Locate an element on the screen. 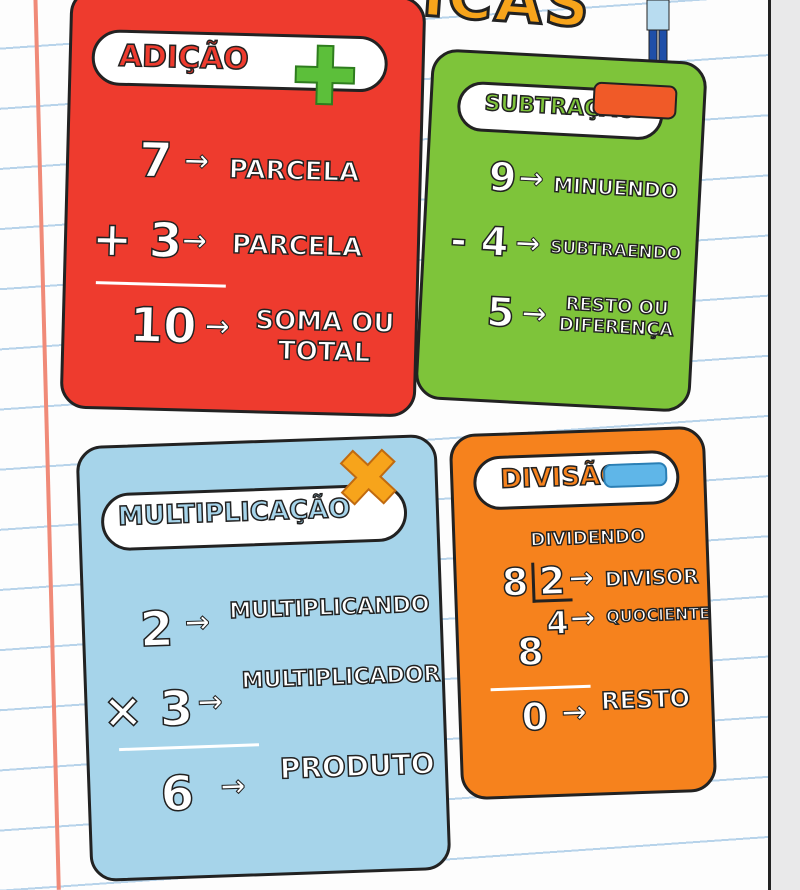 The height and width of the screenshot is (890, 800). product: 6 is located at coordinates (177, 794).